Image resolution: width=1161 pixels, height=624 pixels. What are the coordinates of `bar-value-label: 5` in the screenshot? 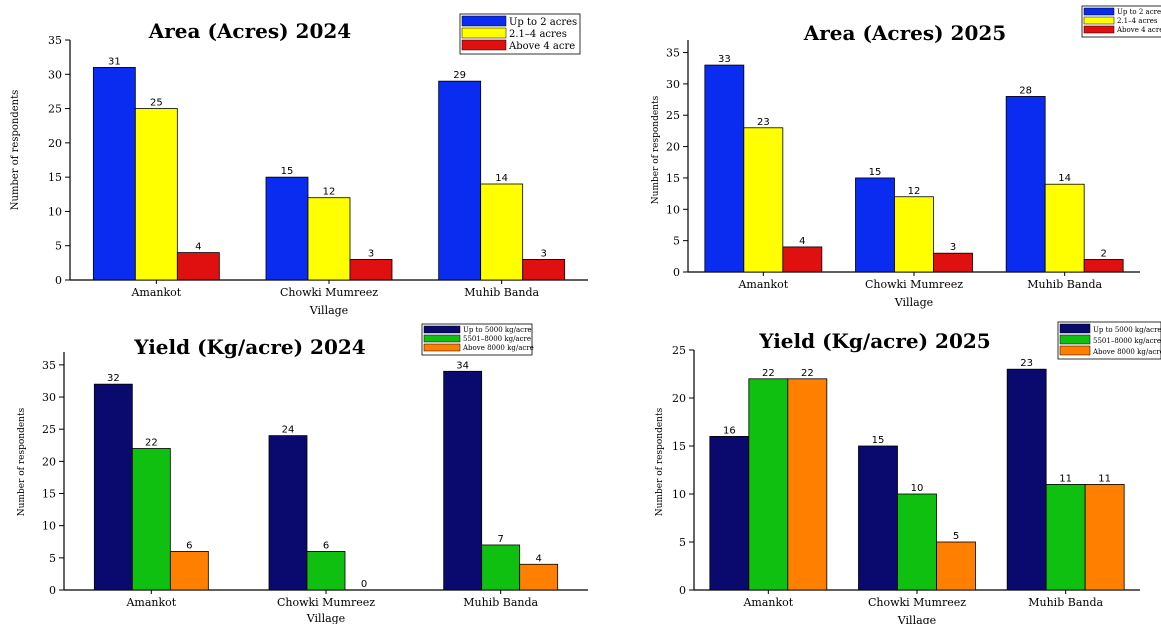 It's located at (956, 536).